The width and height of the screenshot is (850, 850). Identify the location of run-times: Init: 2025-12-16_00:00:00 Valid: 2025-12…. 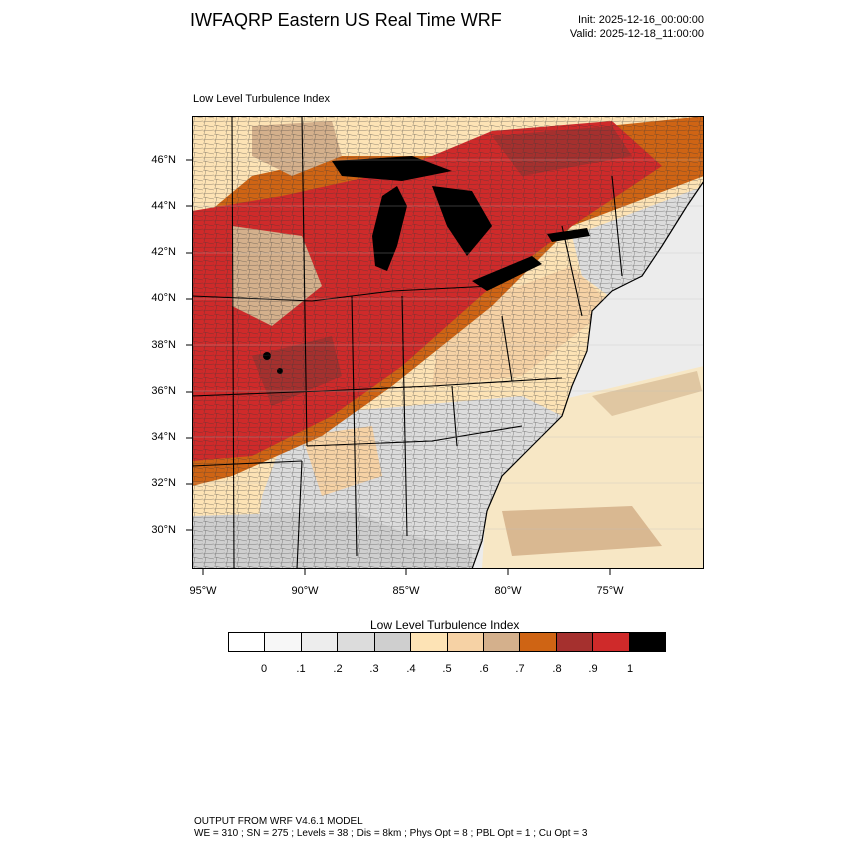
(632, 27).